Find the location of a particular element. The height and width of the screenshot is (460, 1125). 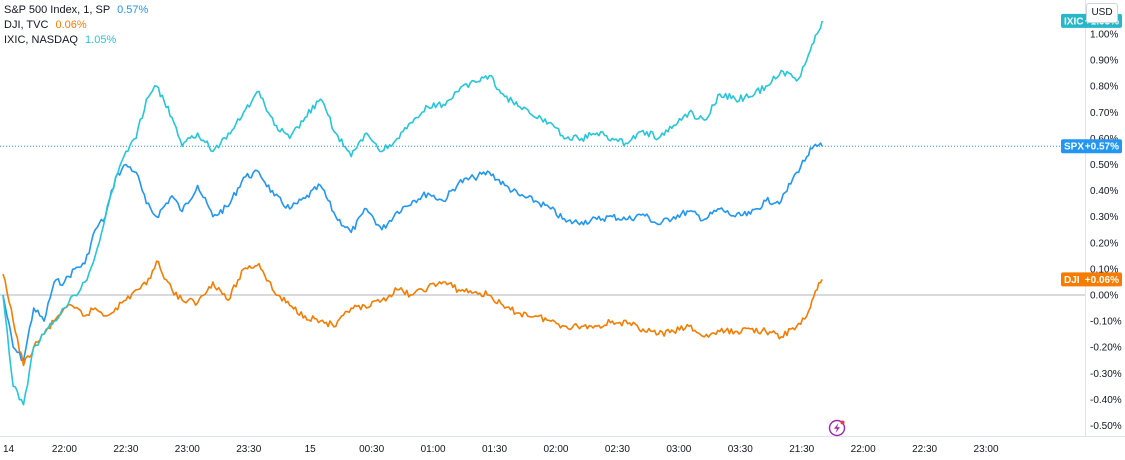

y-tick-label: 0.90% is located at coordinates (1104, 61).